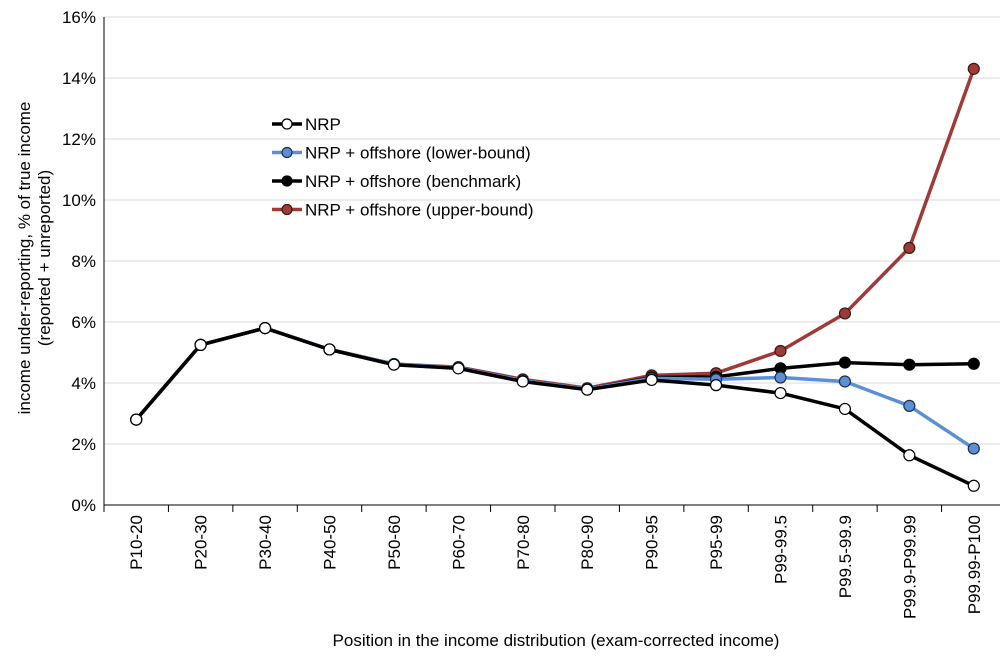 This screenshot has width=1000, height=656. Describe the element at coordinates (83, 505) in the screenshot. I see `y-tick-label: 0%` at that location.